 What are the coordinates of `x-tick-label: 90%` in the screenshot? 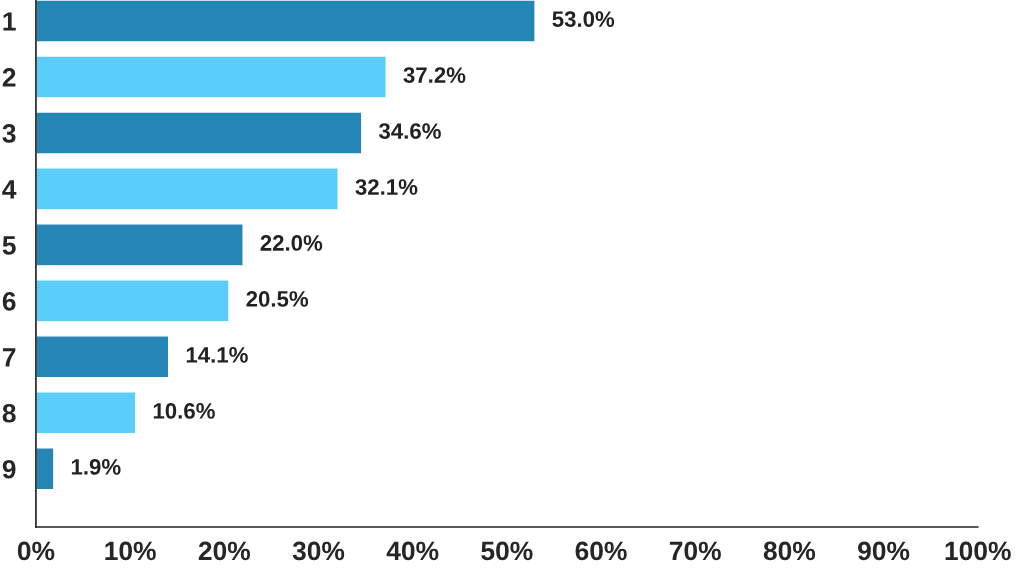 It's located at (884, 551).